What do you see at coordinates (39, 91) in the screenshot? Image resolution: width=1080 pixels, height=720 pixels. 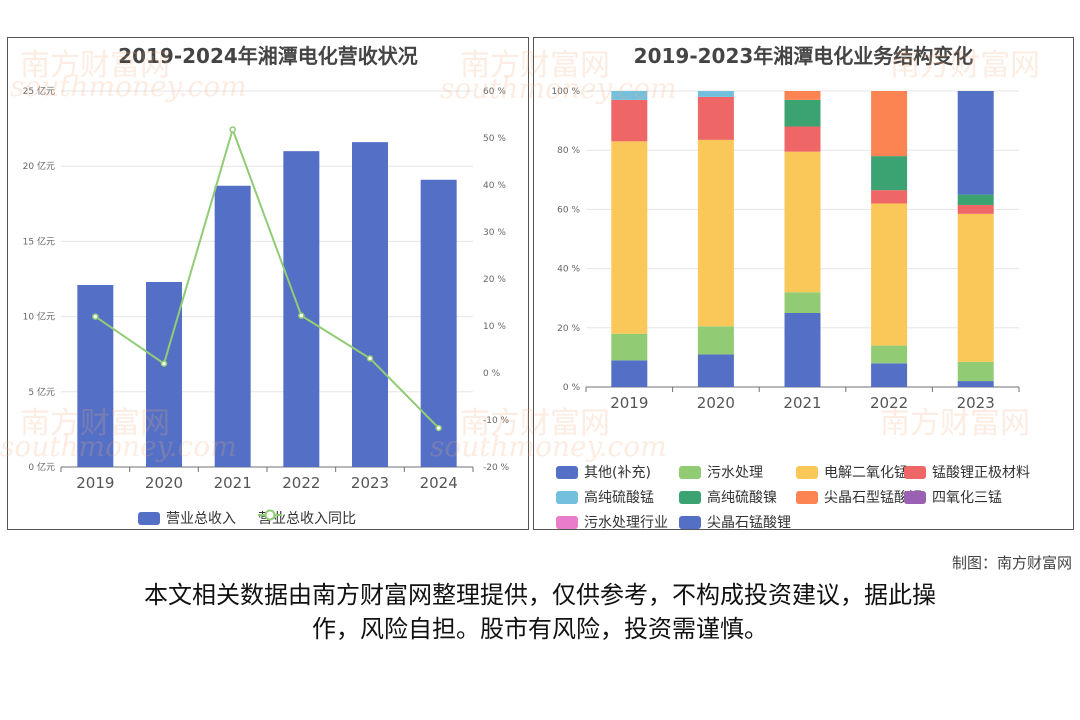 I see `y-tick-label-left: 25 亿元` at bounding box center [39, 91].